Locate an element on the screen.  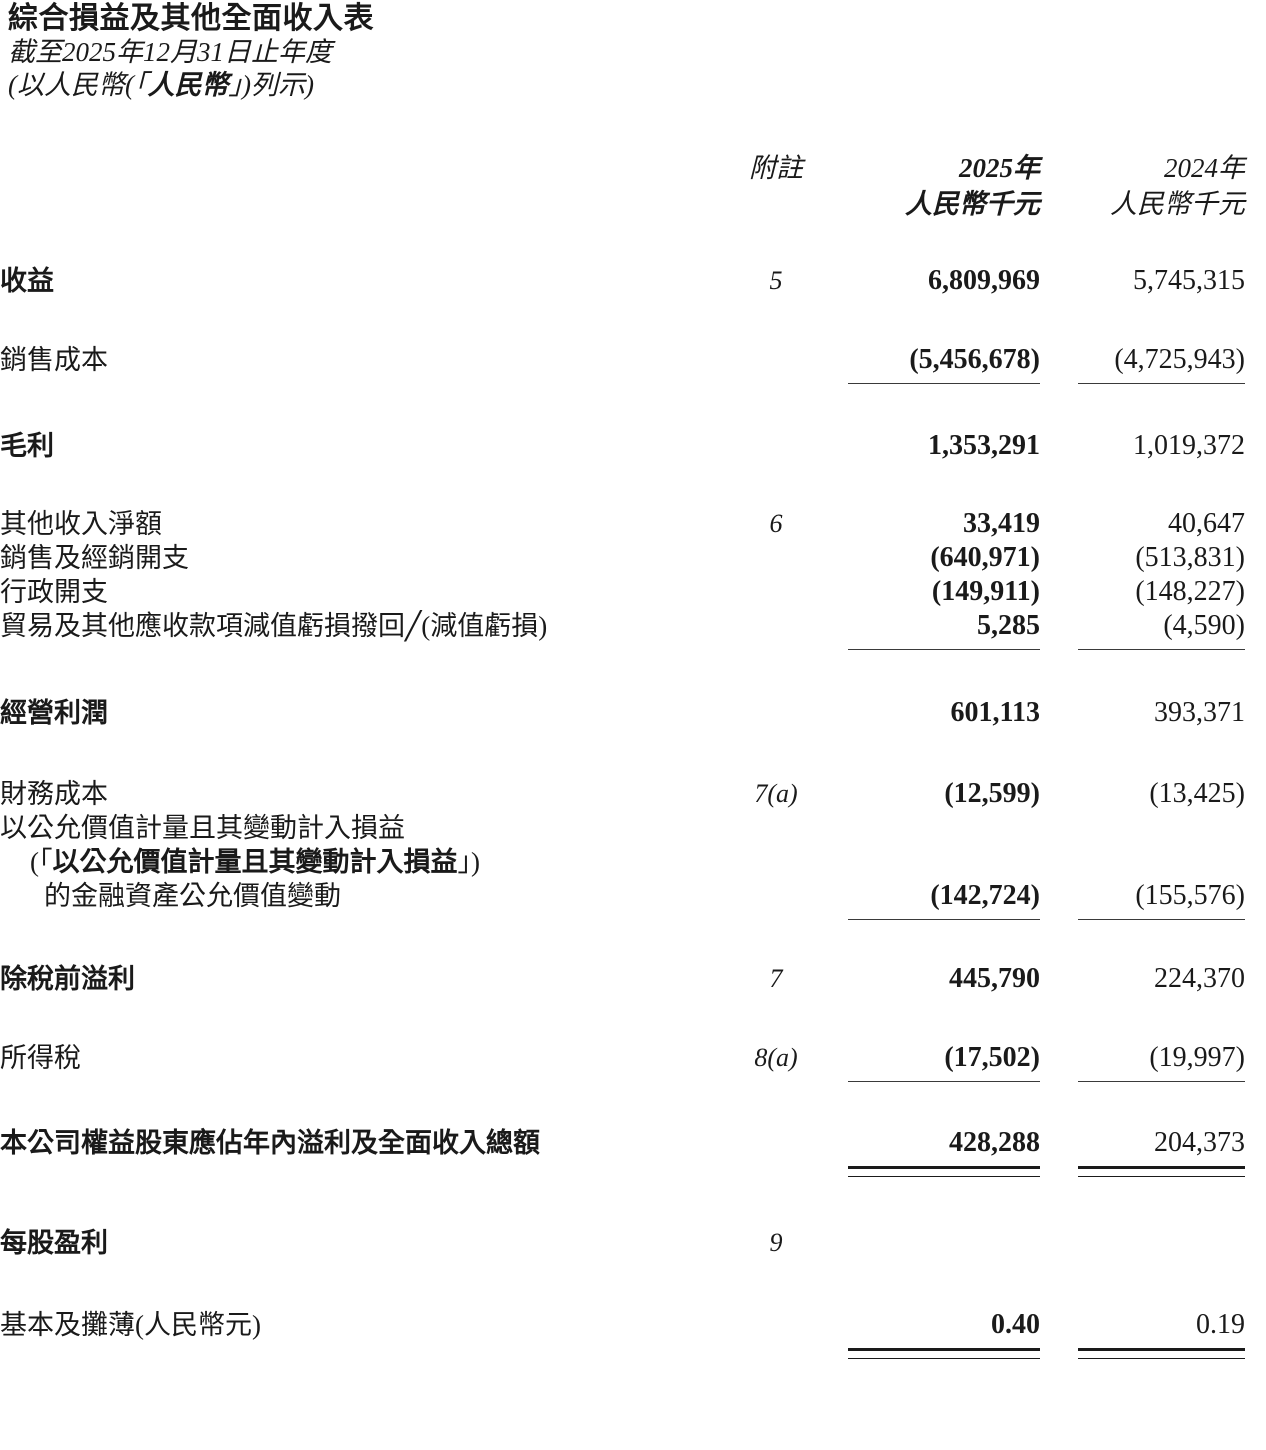
row-note-finance-costs: 7(a) is located at coordinates (776, 793).